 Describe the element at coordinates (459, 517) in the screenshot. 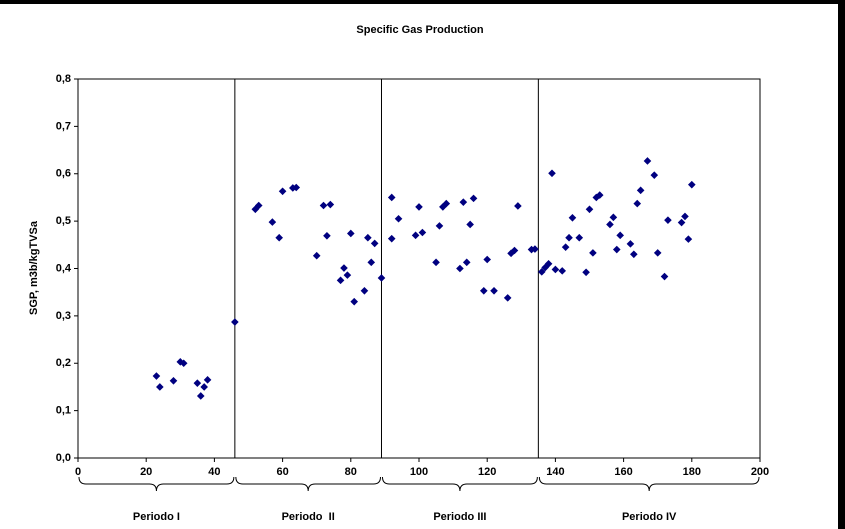

I see `period-label: Periodo III` at that location.